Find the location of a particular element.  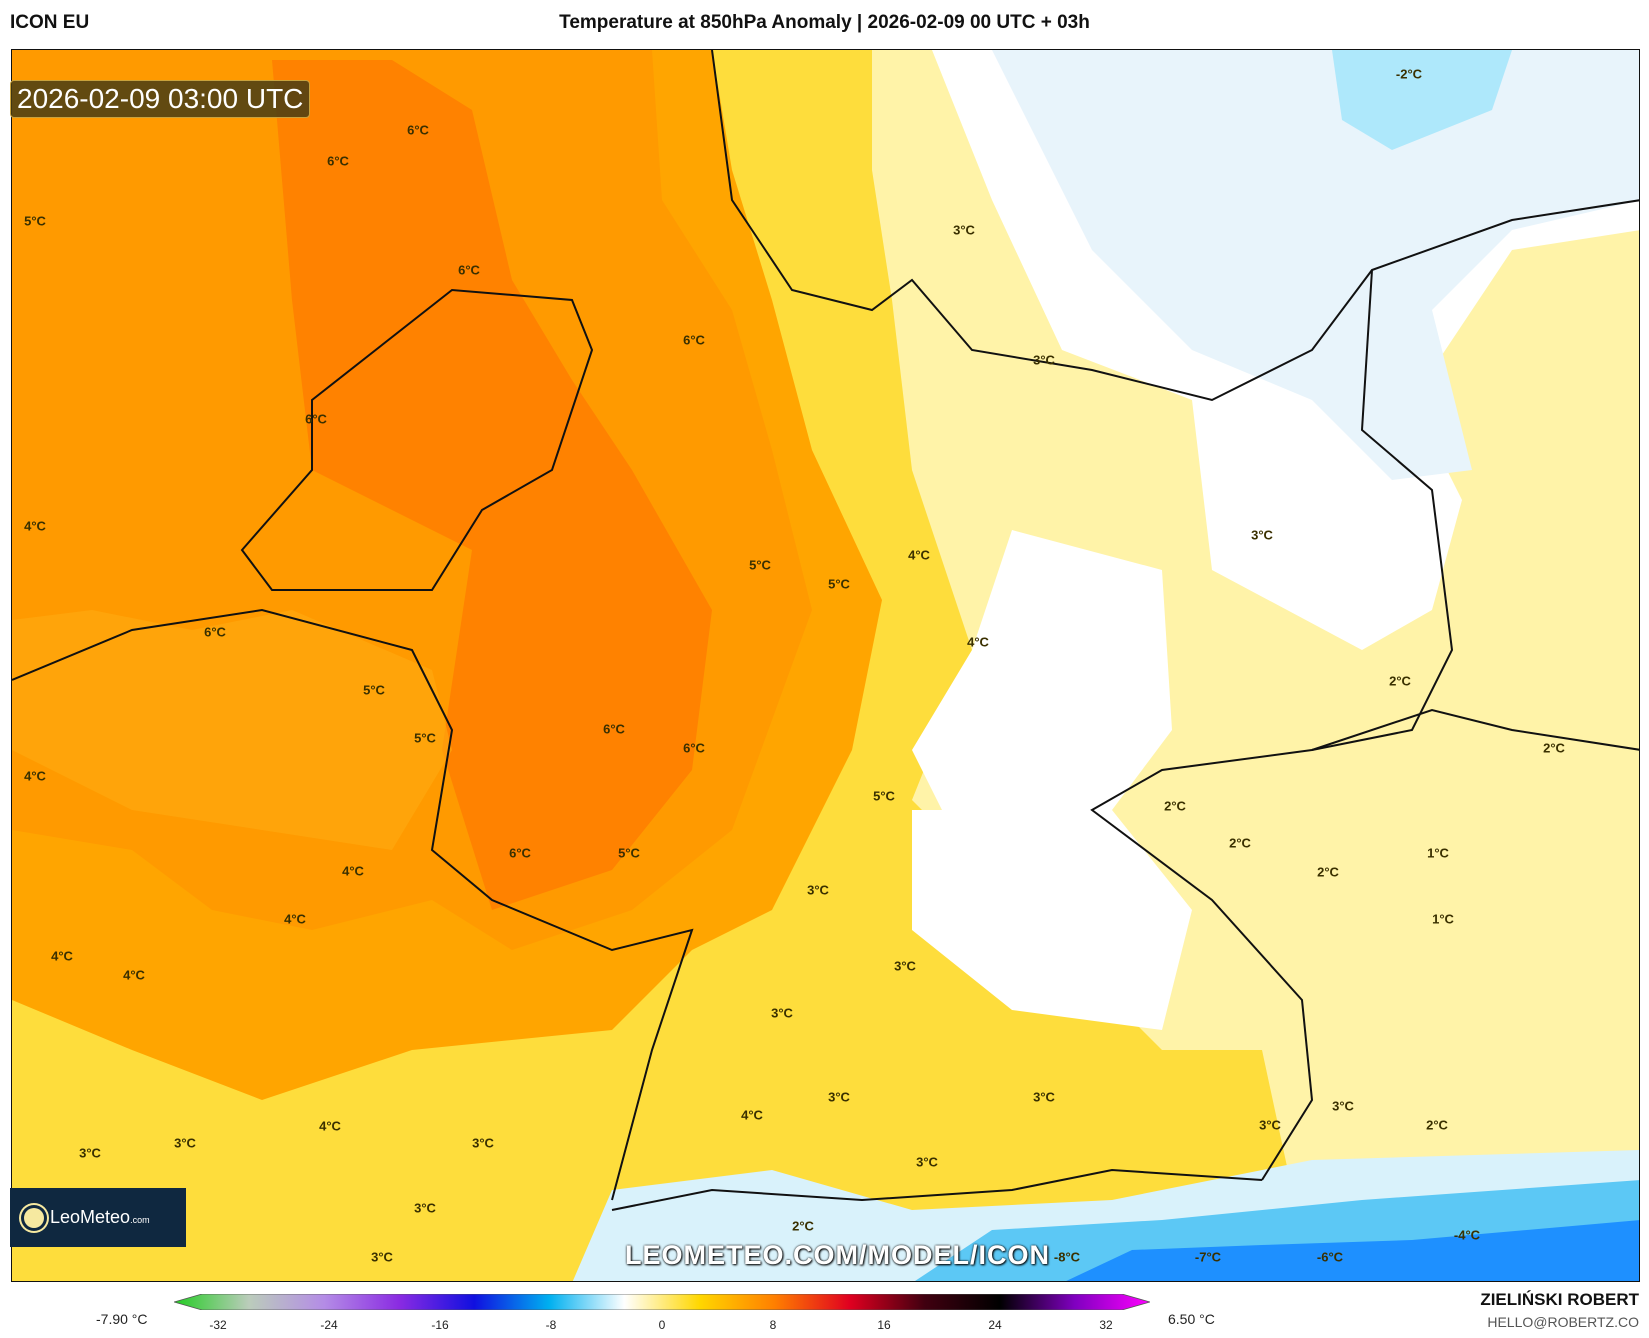

coastline-baltic is located at coordinates (1175, 226).